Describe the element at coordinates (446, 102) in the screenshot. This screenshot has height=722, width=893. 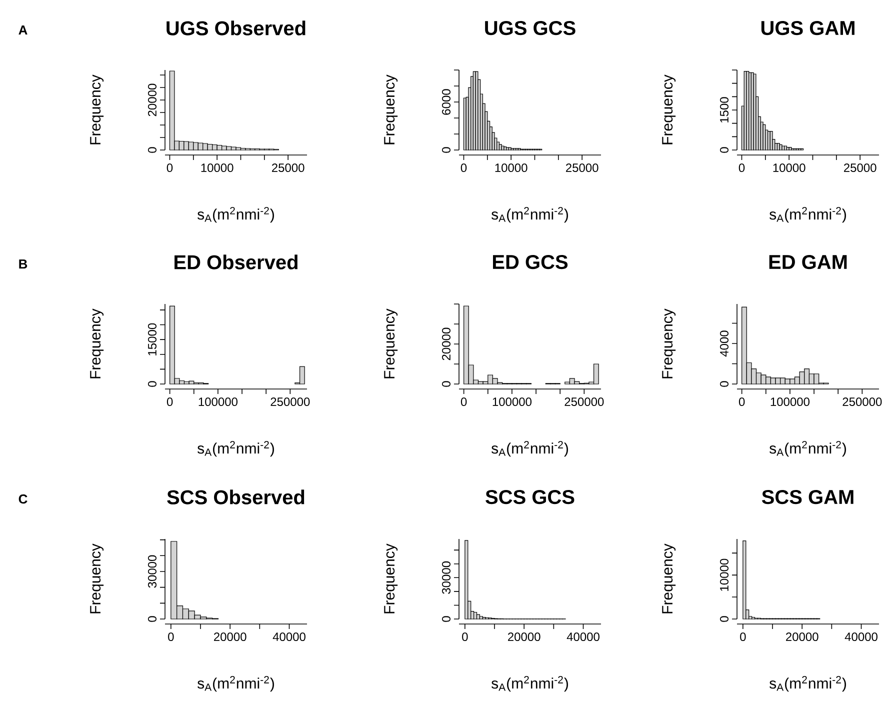
I see `y-tick-label: 6000` at that location.